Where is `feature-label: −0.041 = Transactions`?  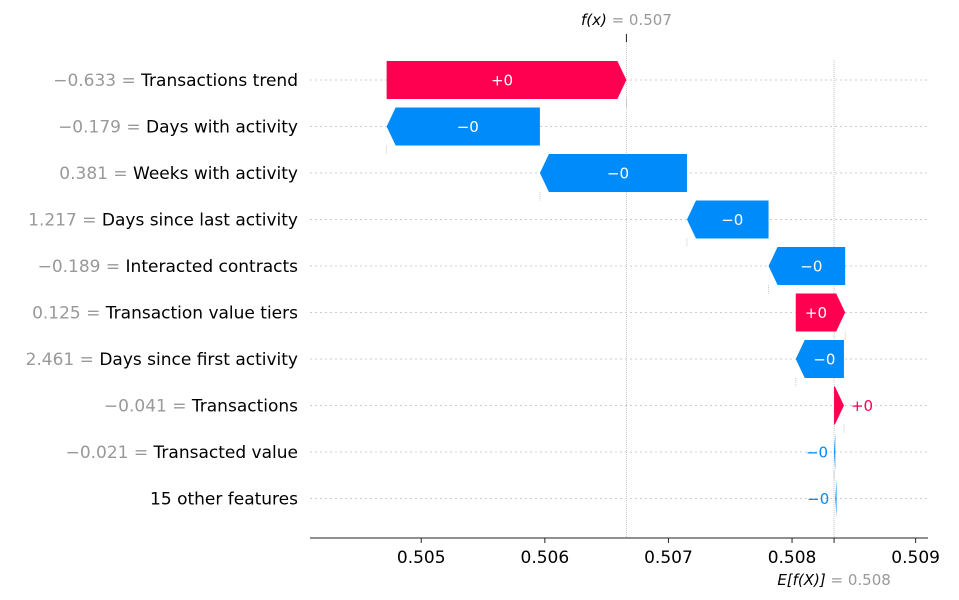 feature-label: −0.041 = Transactions is located at coordinates (201, 407).